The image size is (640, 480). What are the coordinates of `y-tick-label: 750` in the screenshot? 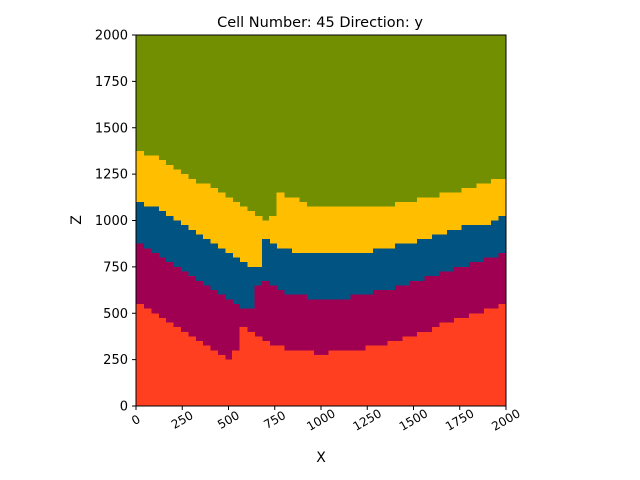 It's located at (115, 267).